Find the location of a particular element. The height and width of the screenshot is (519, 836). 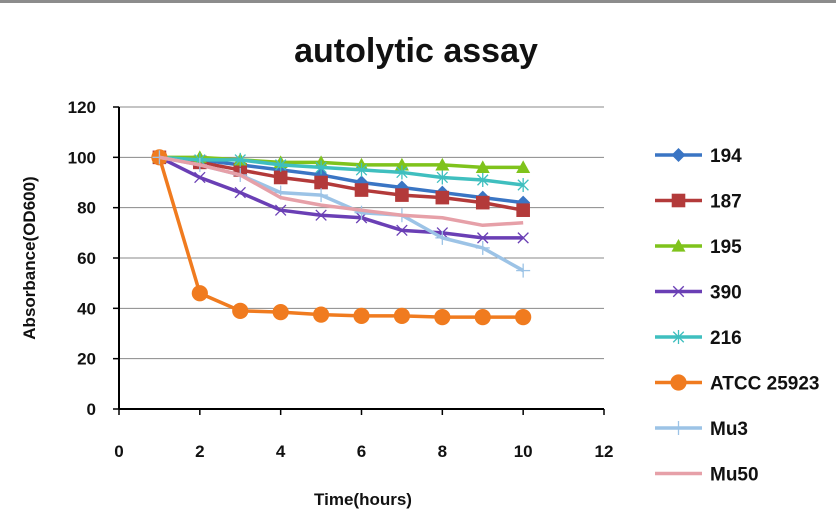

legend-item-390: 390 is located at coordinates (698, 293).